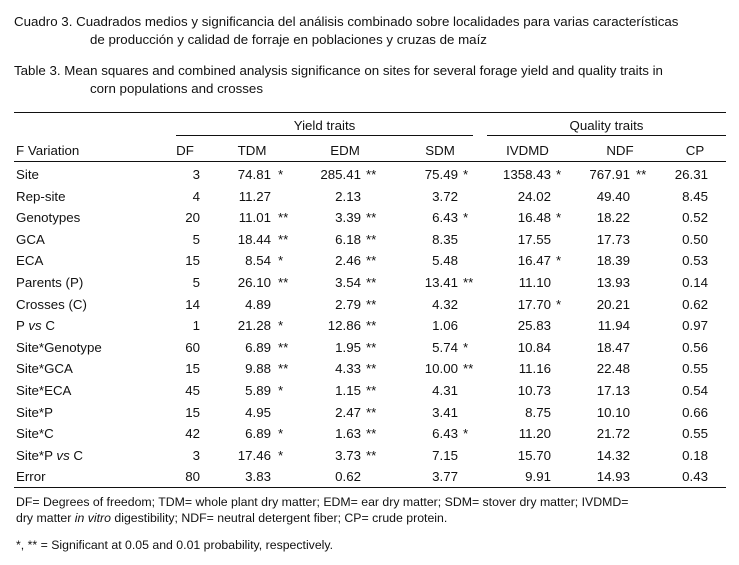  I want to click on row-source-label: Genotypes, so click(48, 218).